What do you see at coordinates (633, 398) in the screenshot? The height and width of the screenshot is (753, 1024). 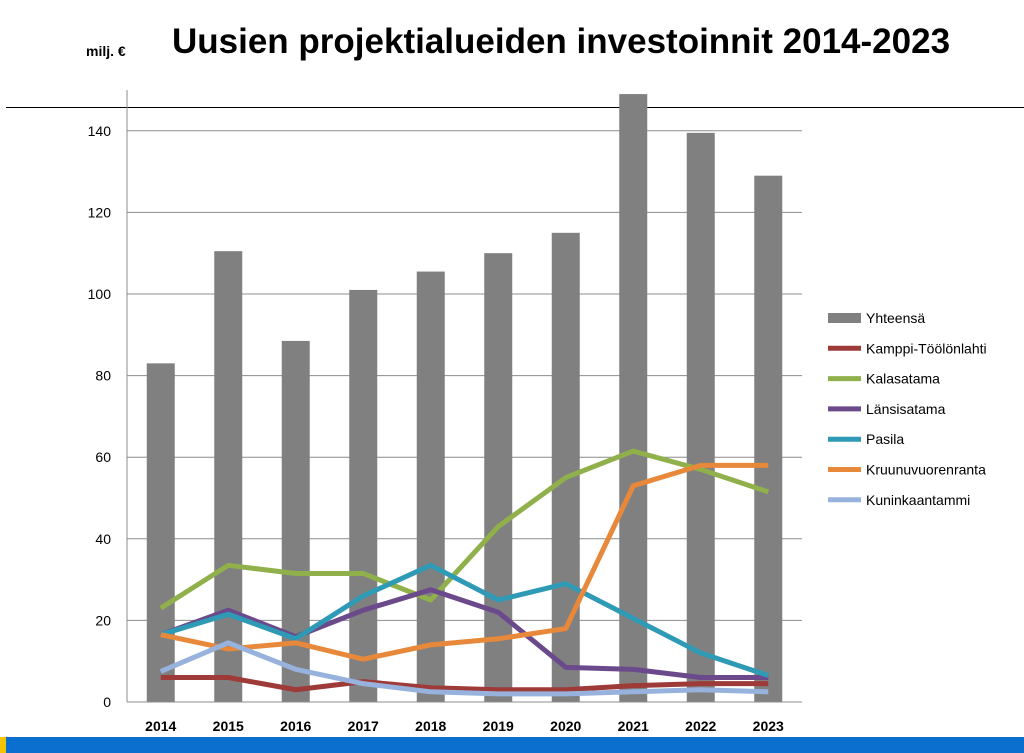 I see `bar-2021` at bounding box center [633, 398].